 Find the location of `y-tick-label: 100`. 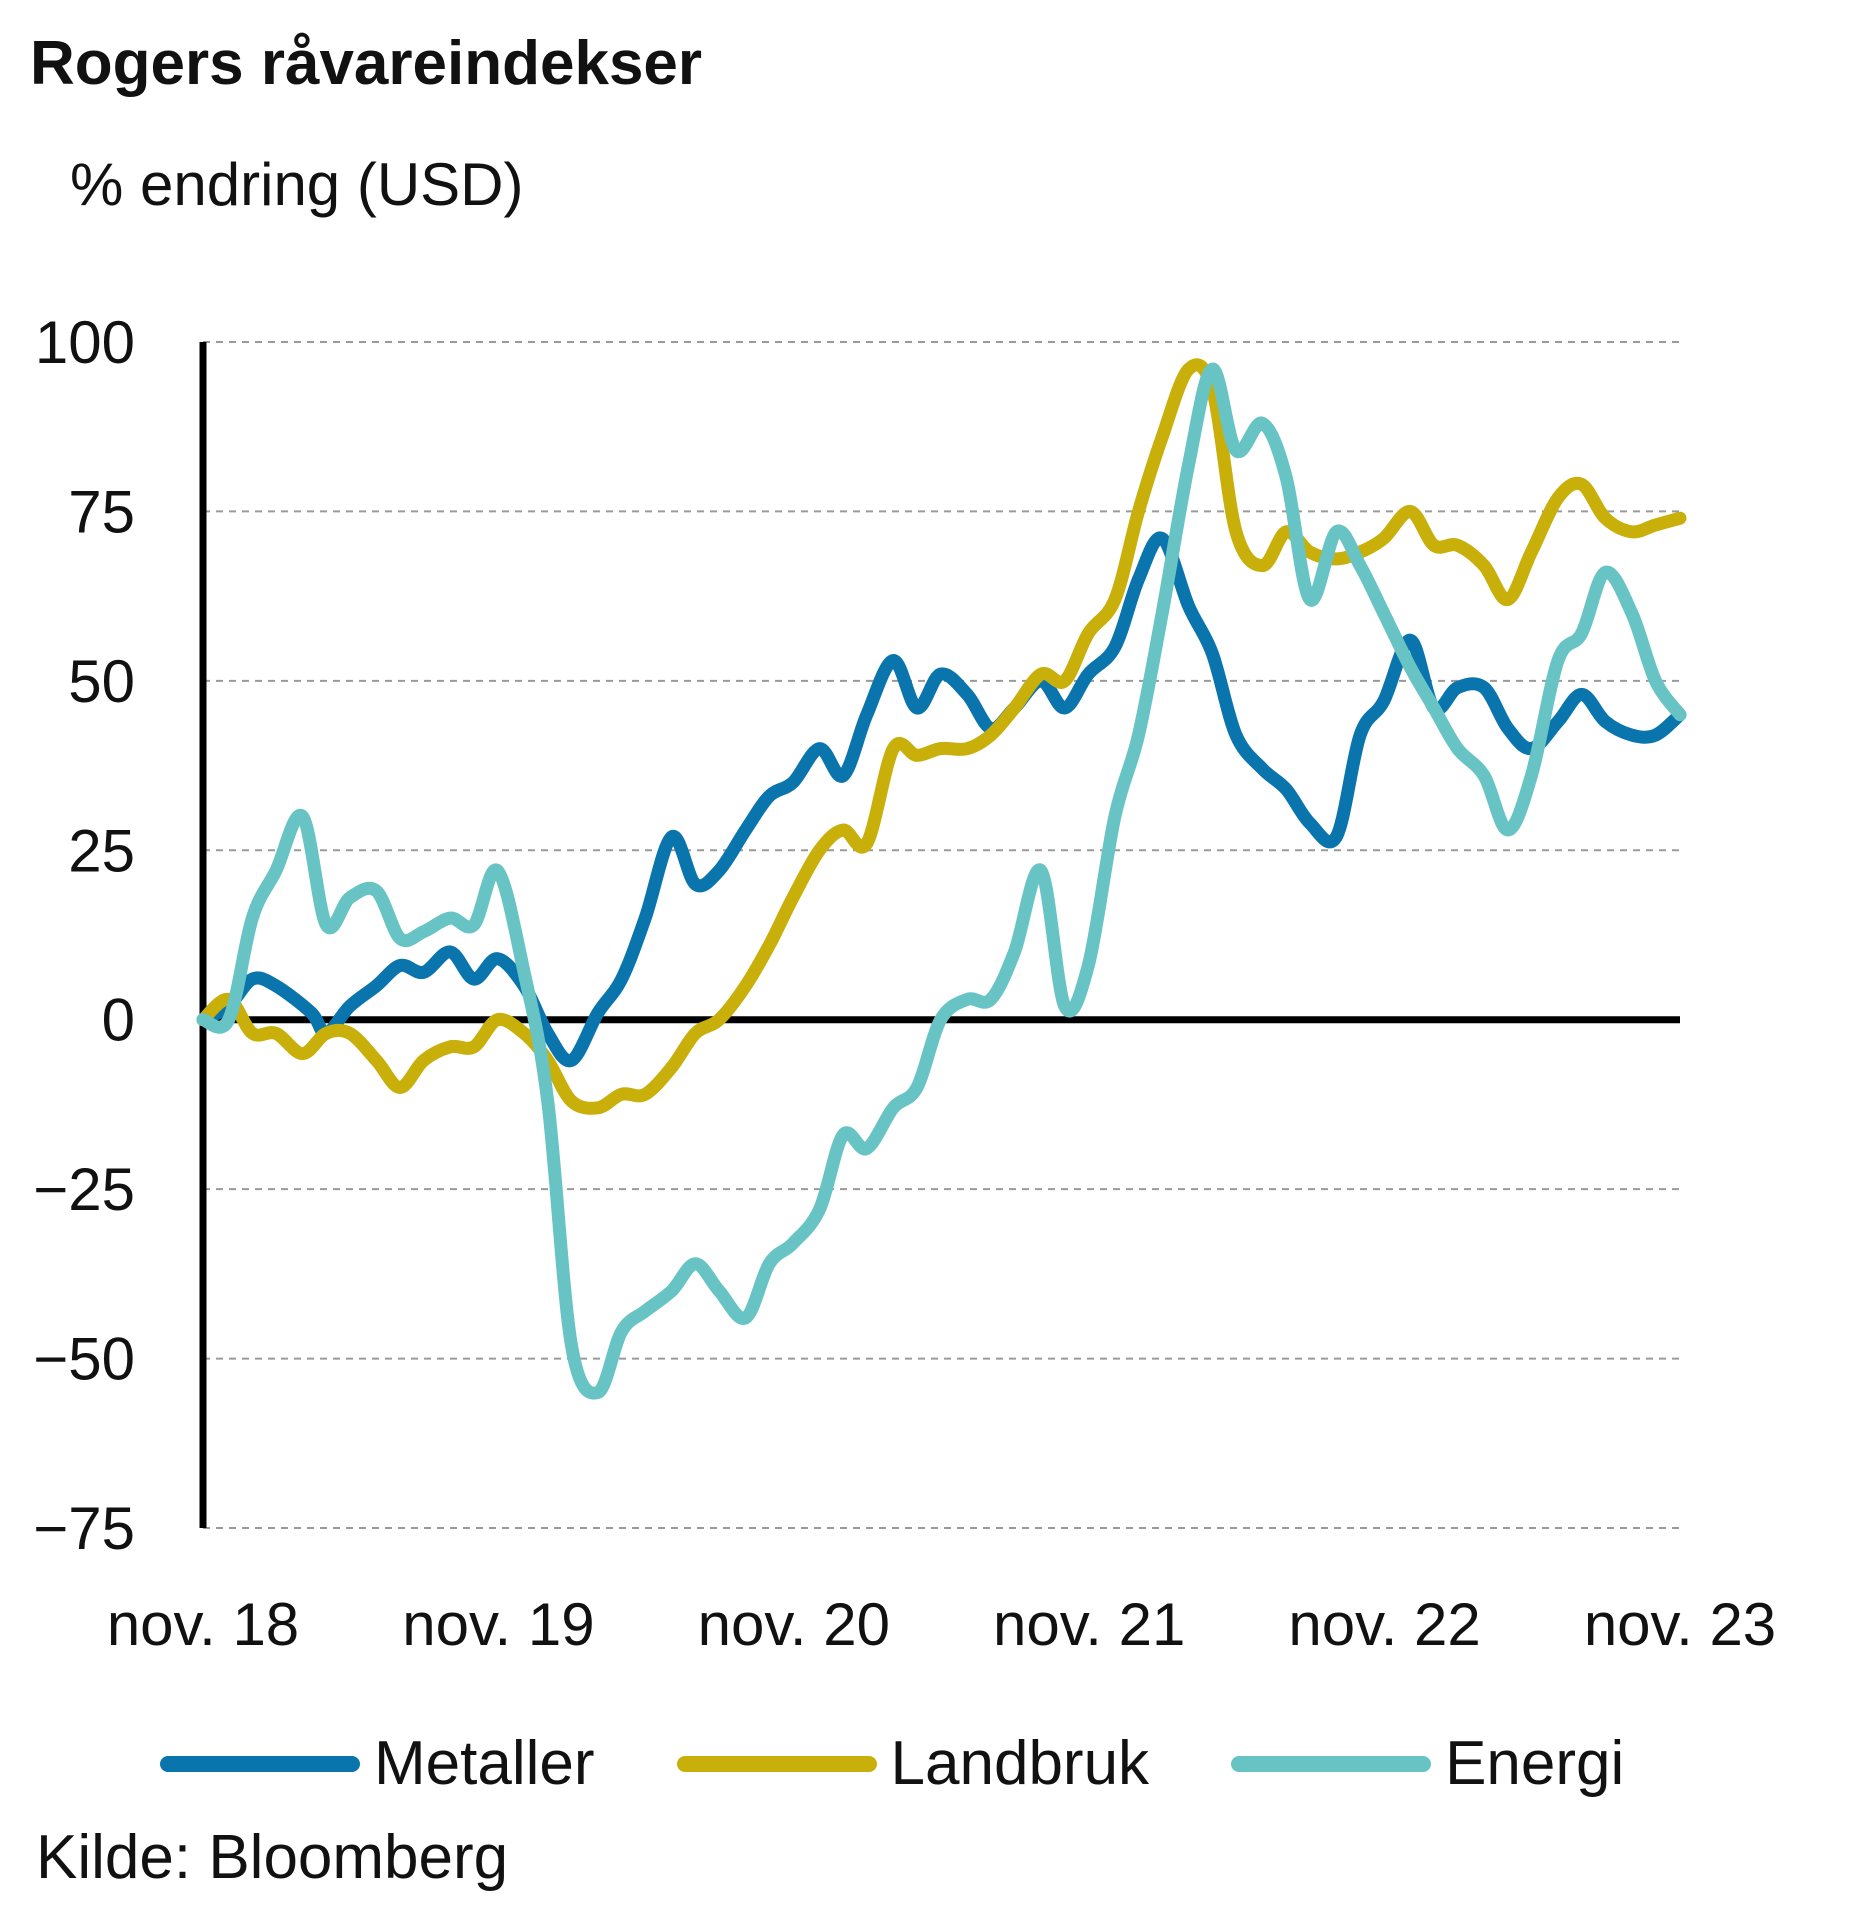

y-tick-label: 100 is located at coordinates (85, 342).